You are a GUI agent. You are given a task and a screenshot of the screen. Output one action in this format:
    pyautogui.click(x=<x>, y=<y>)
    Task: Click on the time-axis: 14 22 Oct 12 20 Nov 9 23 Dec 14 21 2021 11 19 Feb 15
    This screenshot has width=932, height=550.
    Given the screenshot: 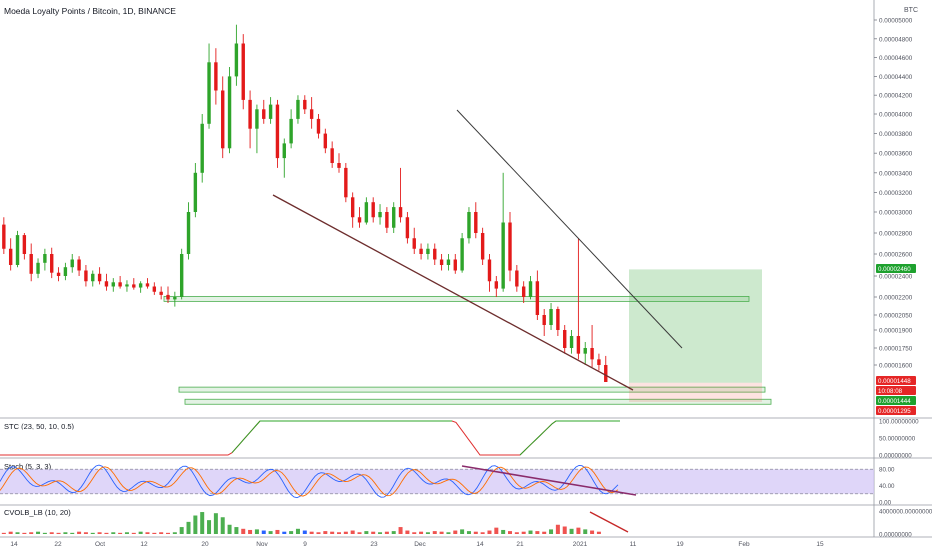 What is the action you would take?
    pyautogui.click(x=417, y=544)
    